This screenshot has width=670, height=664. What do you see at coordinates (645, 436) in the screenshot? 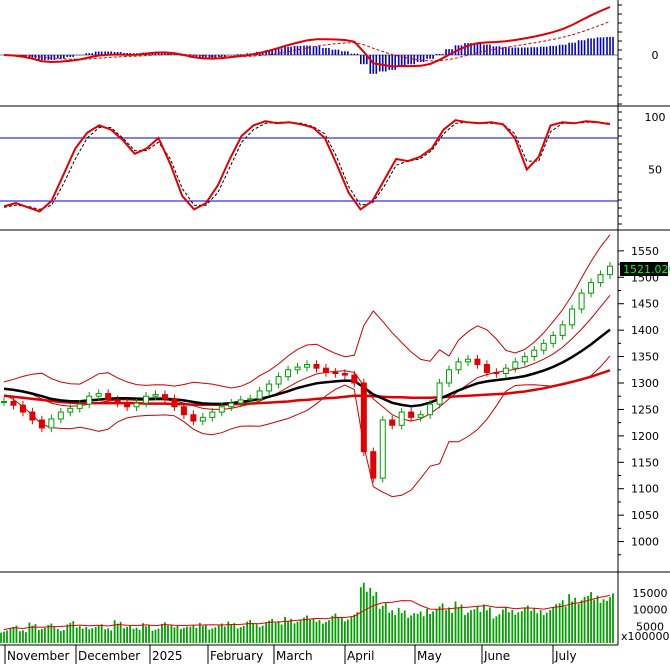
I see `price-tick-label: 1200` at bounding box center [645, 436].